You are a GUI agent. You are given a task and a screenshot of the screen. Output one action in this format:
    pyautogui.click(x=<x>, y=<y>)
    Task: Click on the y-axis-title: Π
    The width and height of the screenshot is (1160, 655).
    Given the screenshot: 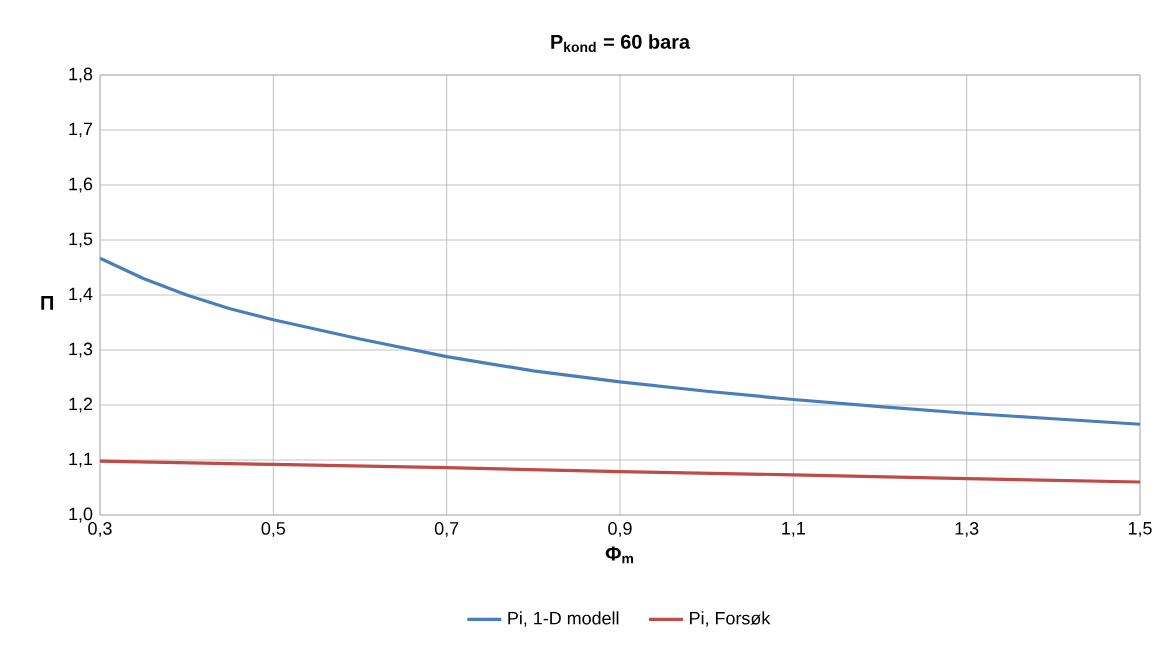 What is the action you would take?
    pyautogui.click(x=47, y=303)
    